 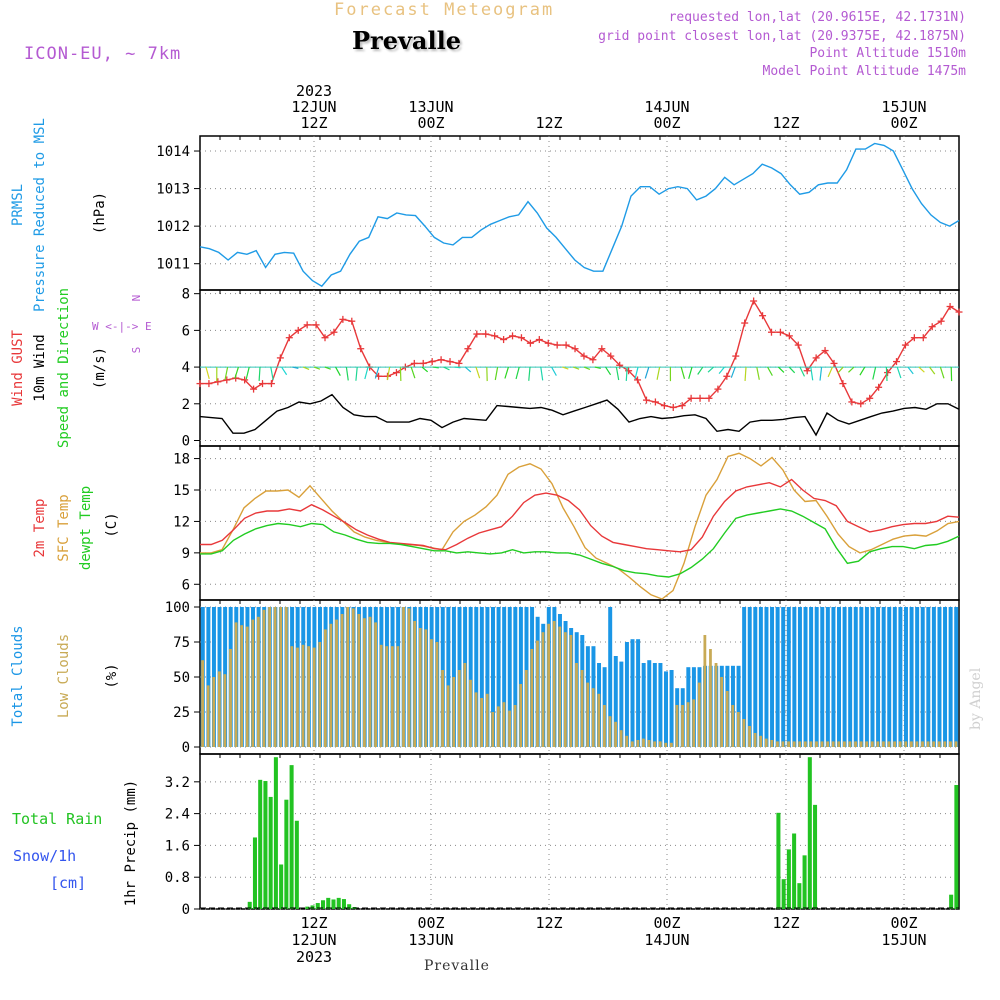 I want to click on top-time-label: 00Z, so click(x=903, y=123).